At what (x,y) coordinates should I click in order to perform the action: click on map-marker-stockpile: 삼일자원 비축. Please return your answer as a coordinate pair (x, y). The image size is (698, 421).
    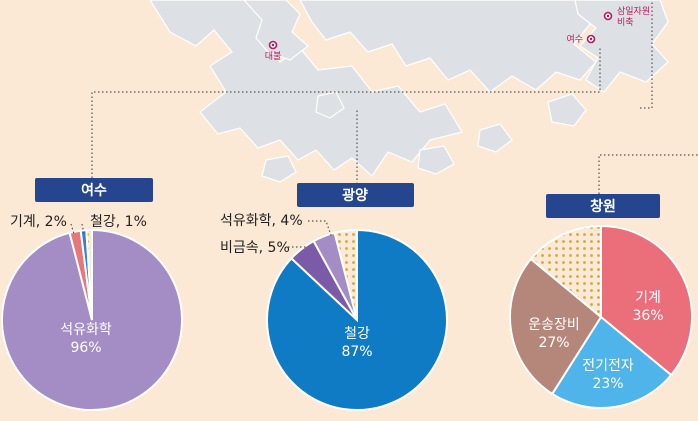
    Looking at the image, I should click on (626, 17).